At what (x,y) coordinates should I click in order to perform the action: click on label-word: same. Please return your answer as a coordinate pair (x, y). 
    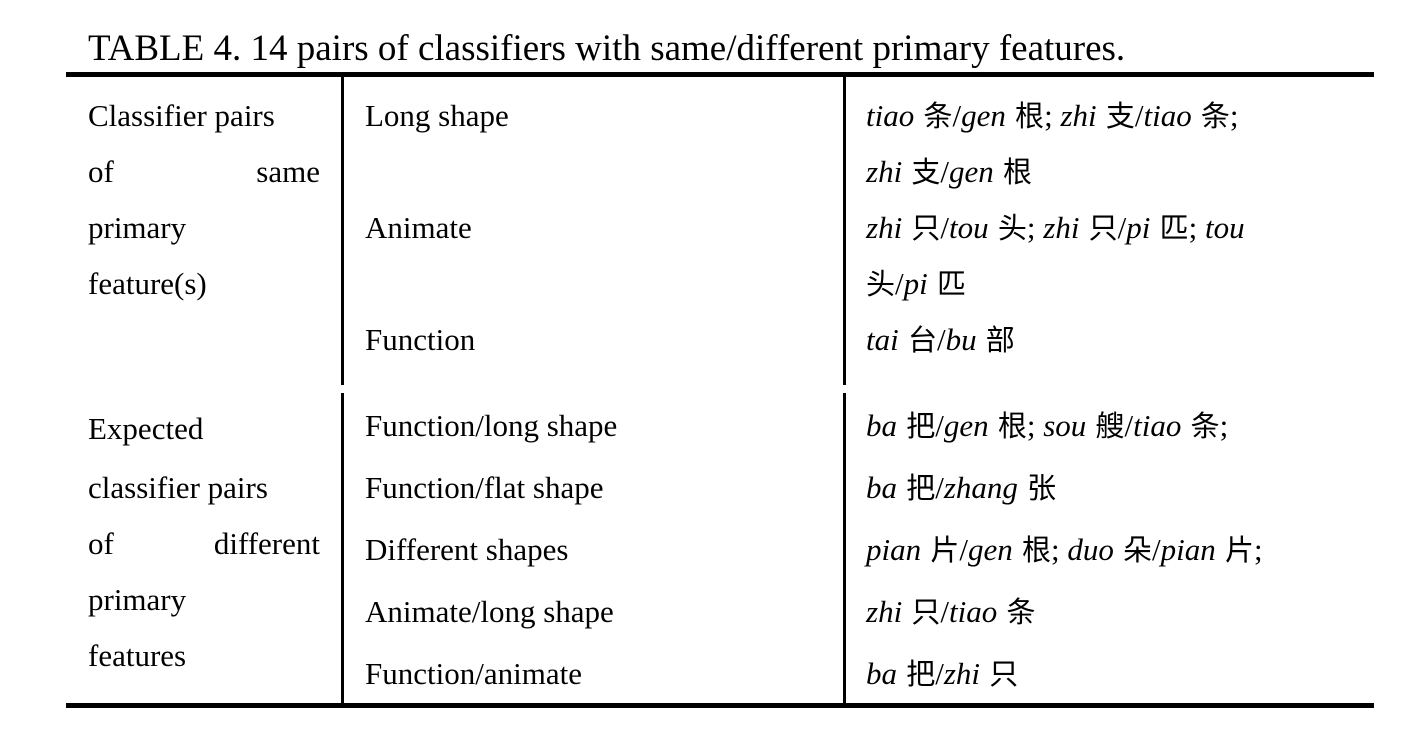
    Looking at the image, I should click on (288, 171).